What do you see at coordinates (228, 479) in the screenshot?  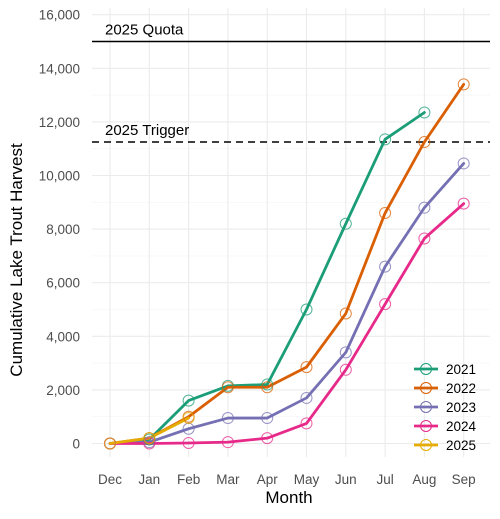 I see `x-tick-label: Mar` at bounding box center [228, 479].